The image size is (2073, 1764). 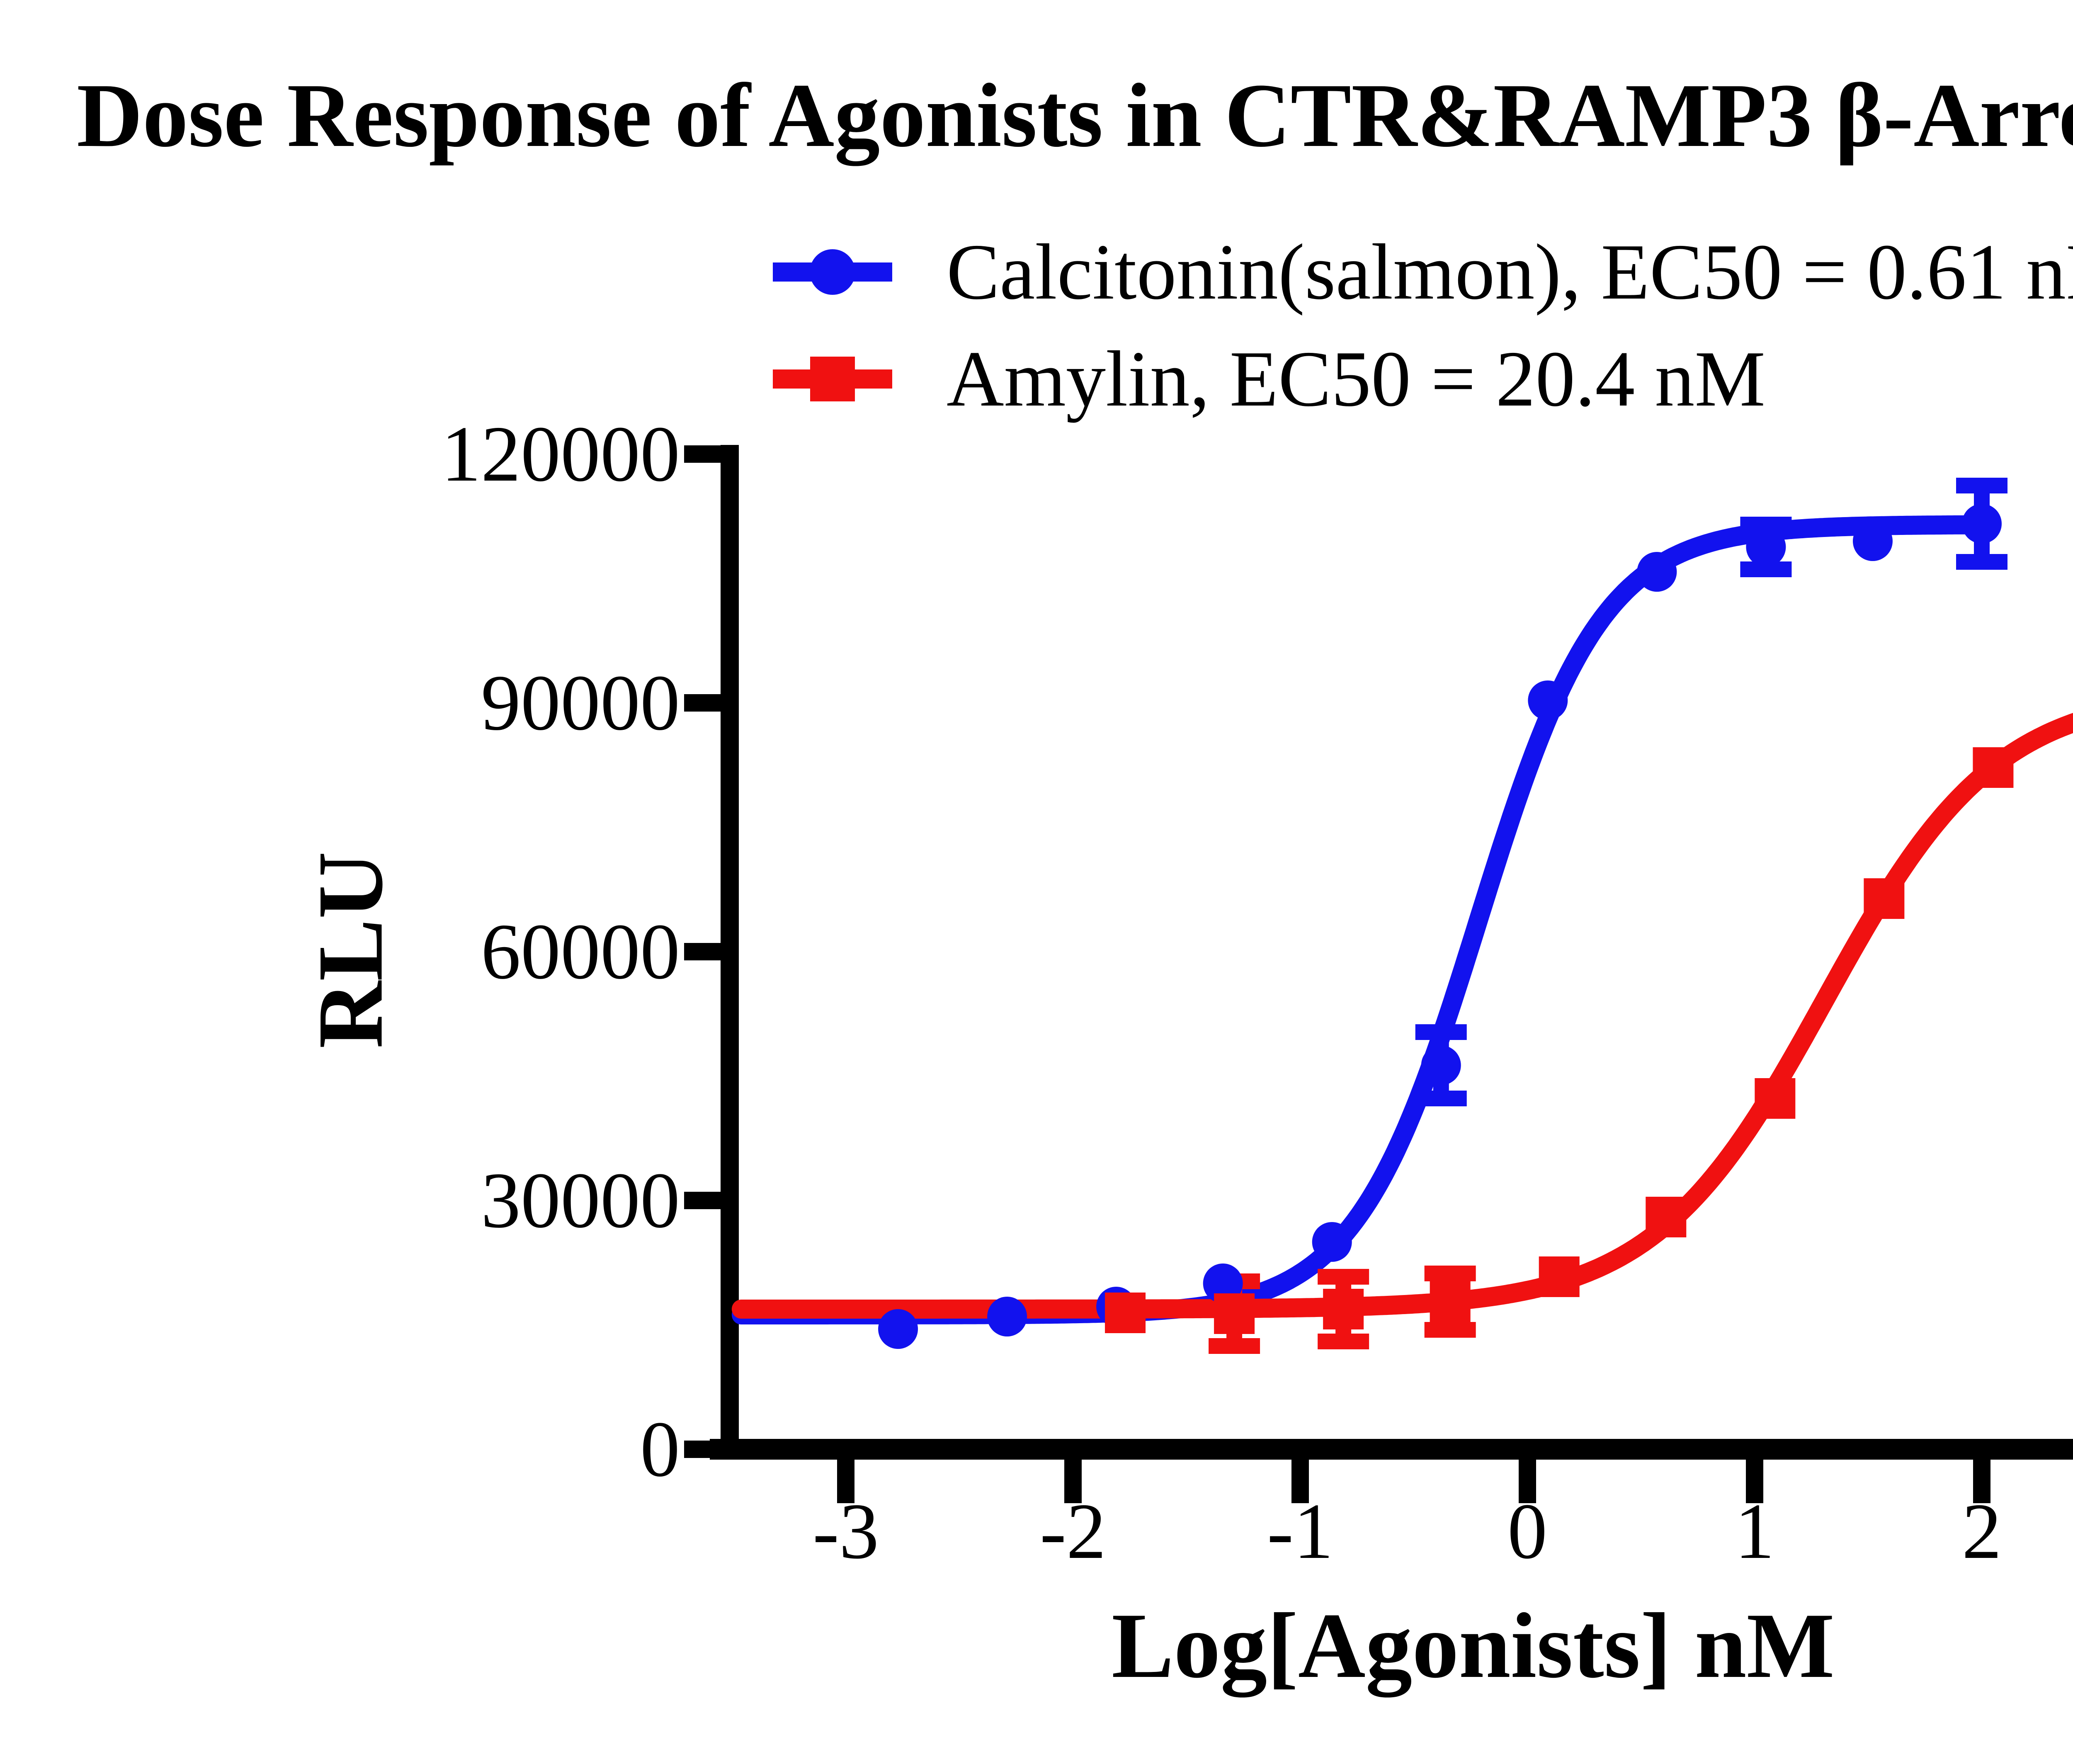 What do you see at coordinates (1300, 1531) in the screenshot?
I see `x-tick-label: -1` at bounding box center [1300, 1531].